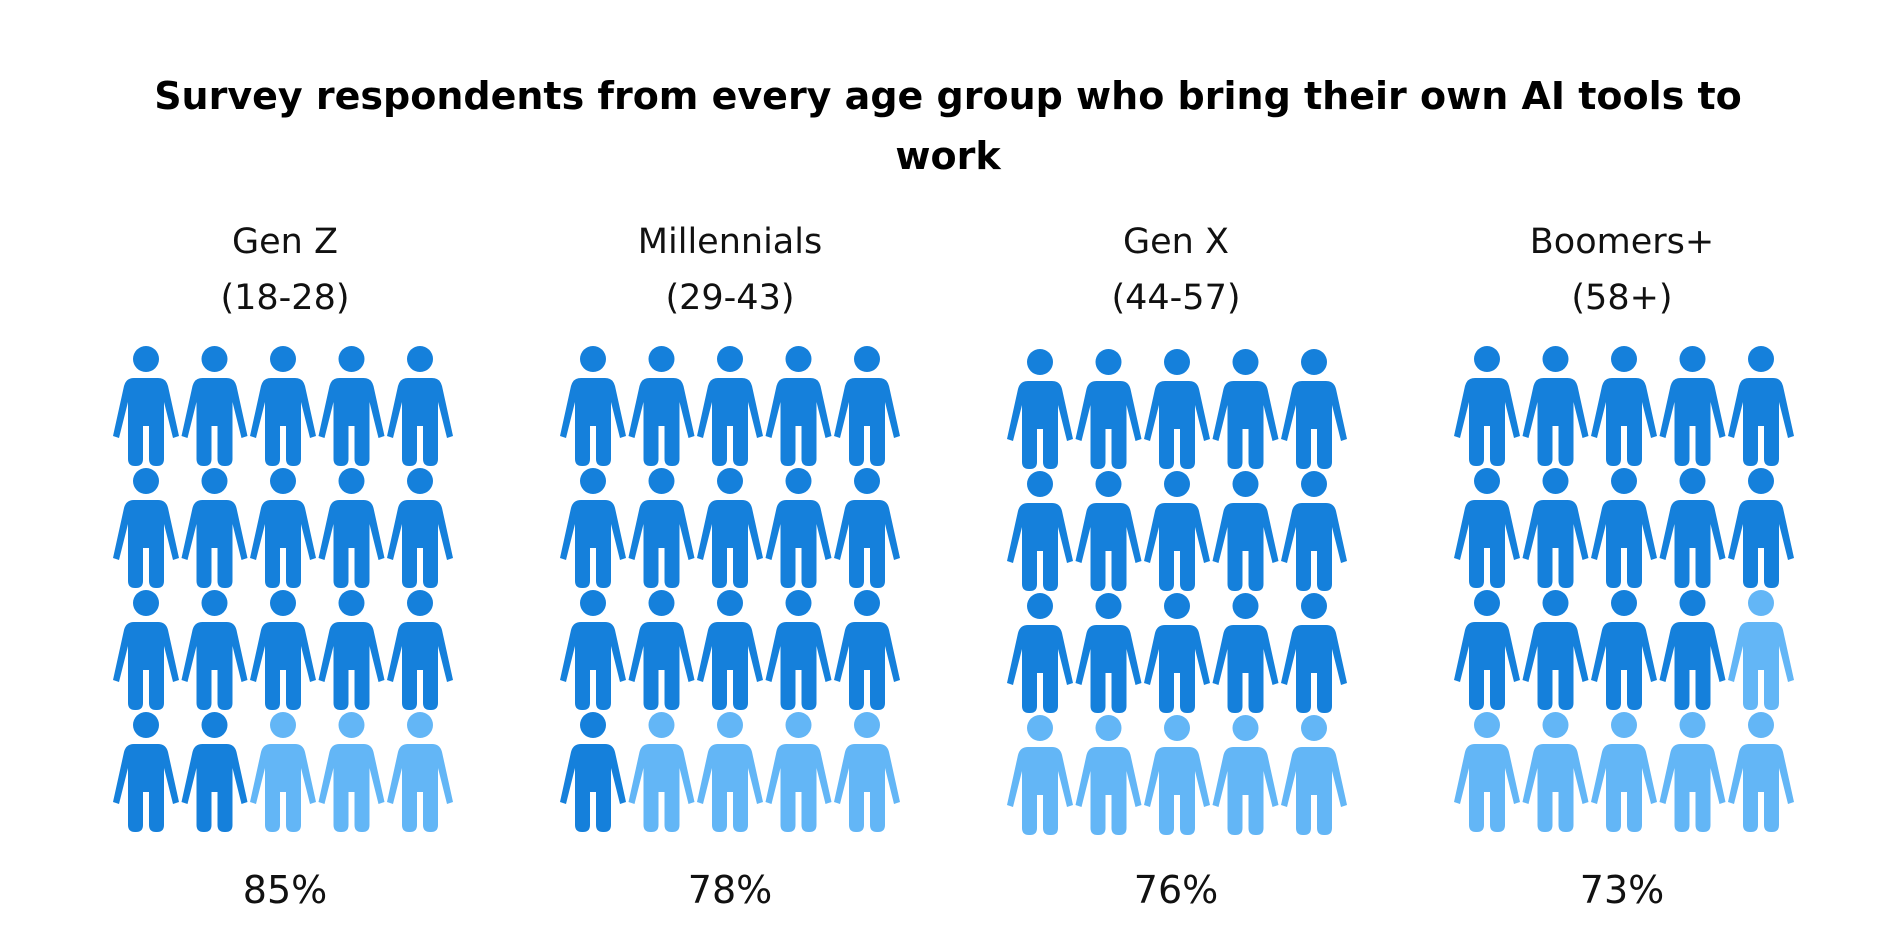 This screenshot has height=950, width=1897. Describe the element at coordinates (1176, 890) in the screenshot. I see `group-percentage-gen-x: 76%` at that location.